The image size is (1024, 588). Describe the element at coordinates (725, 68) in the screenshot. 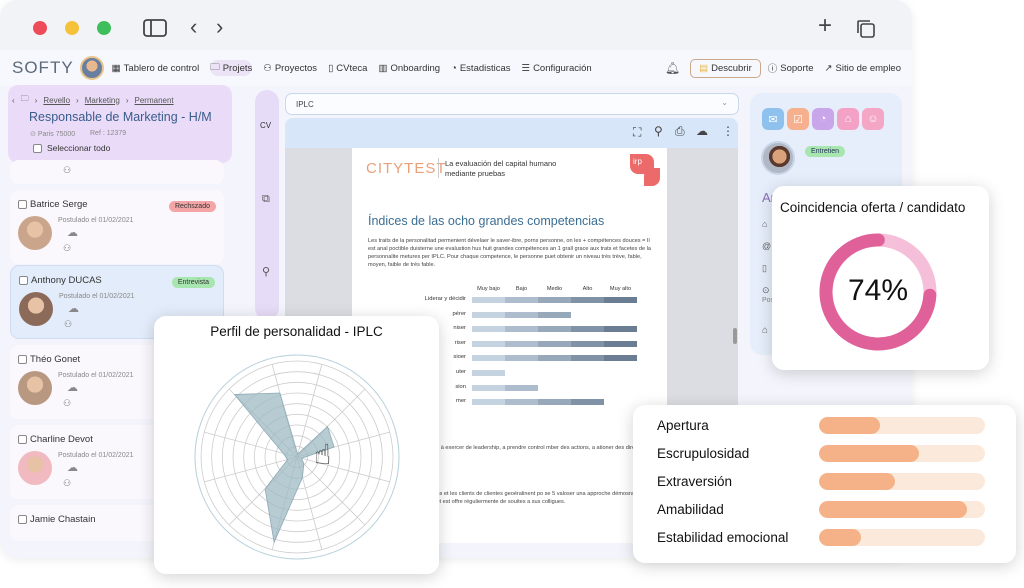

I see `discover-button: ▤ Descubrir` at that location.